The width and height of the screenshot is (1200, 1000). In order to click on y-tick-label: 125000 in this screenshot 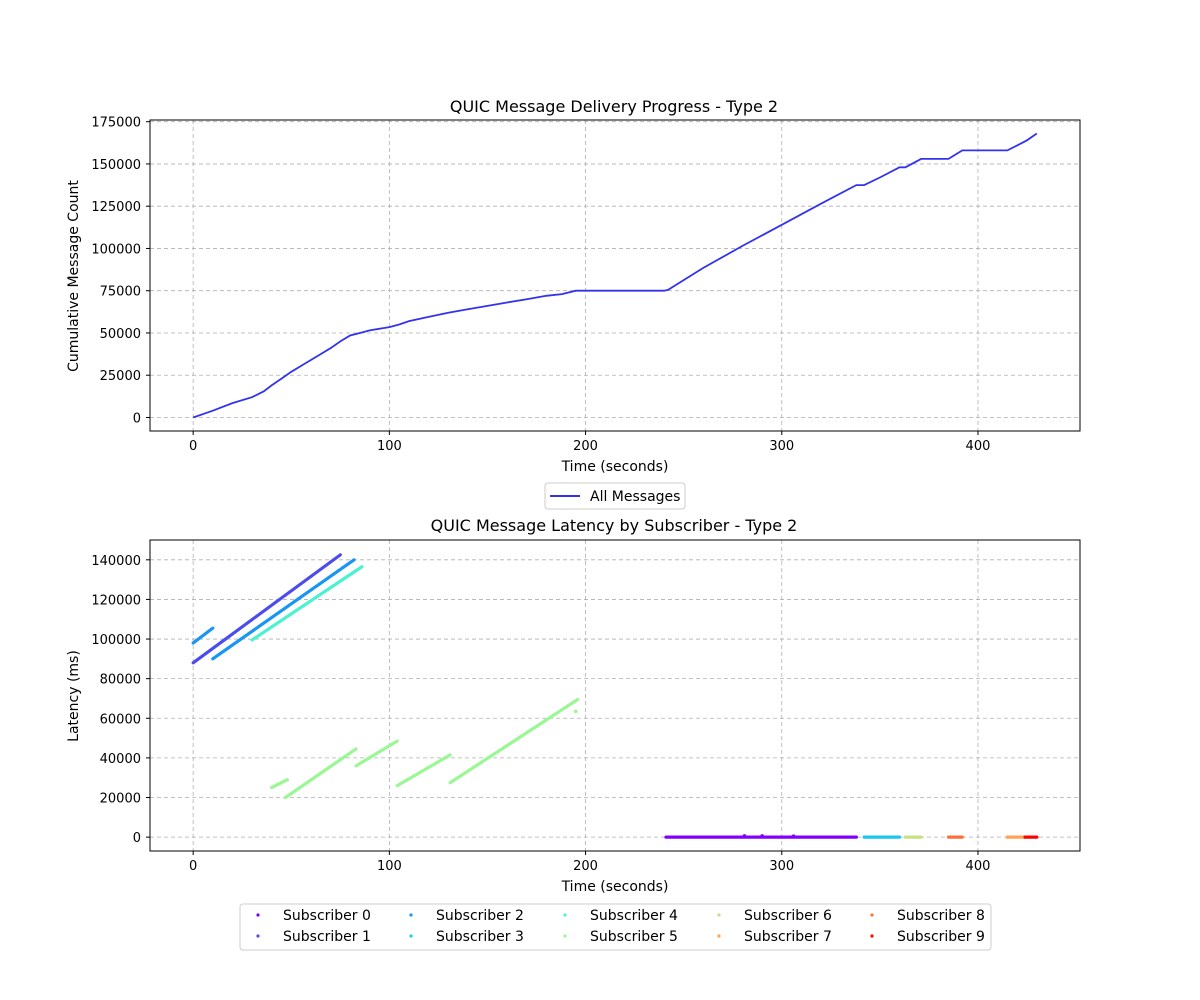, I will do `click(116, 207)`.